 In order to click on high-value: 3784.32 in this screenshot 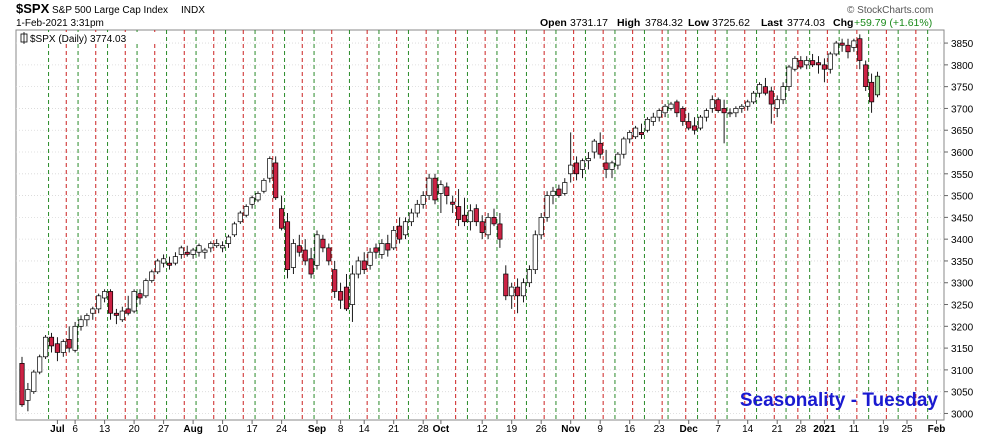, I will do `click(664, 23)`.